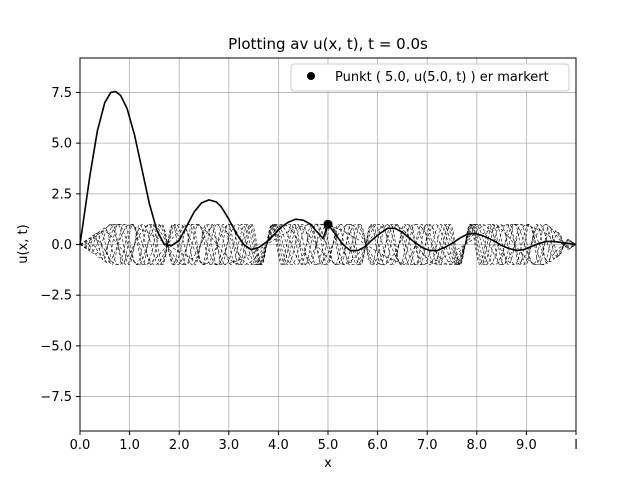  I want to click on x-tick-label: l, so click(576, 445).